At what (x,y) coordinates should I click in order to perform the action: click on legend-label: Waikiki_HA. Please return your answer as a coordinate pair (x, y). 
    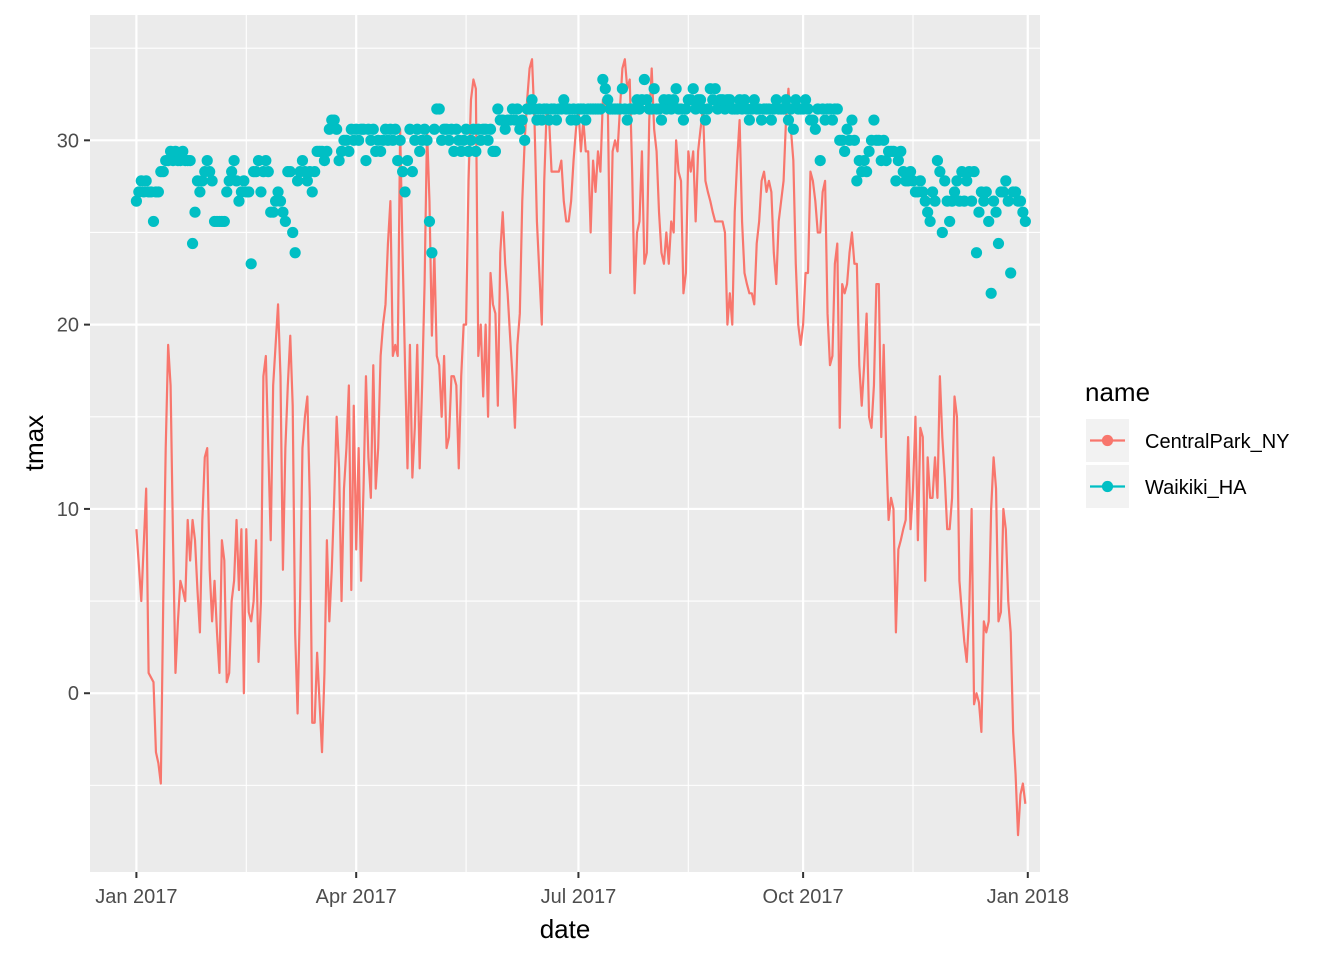
    Looking at the image, I should click on (1196, 488).